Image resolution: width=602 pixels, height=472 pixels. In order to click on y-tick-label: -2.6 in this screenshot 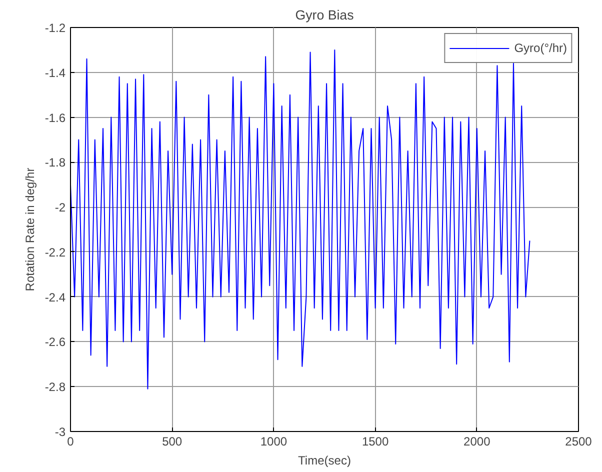, I will do `click(55, 342)`.